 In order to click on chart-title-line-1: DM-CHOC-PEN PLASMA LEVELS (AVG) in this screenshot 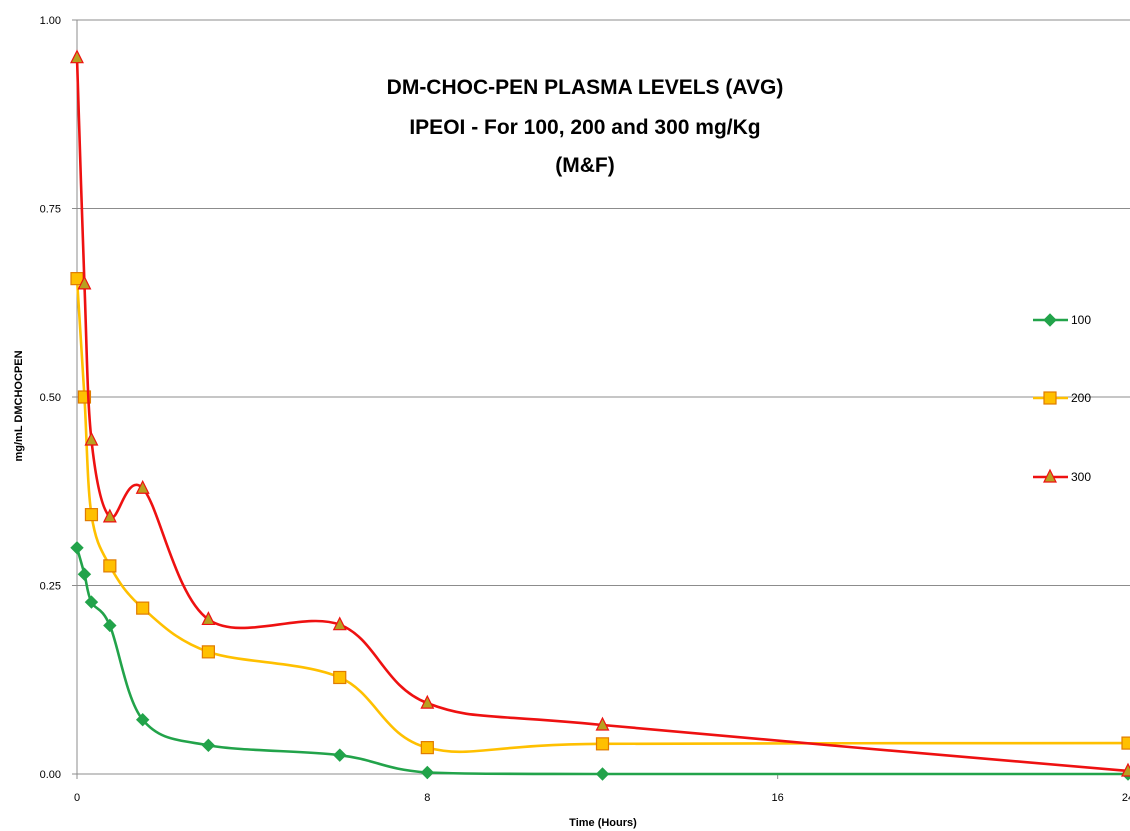, I will do `click(585, 87)`.